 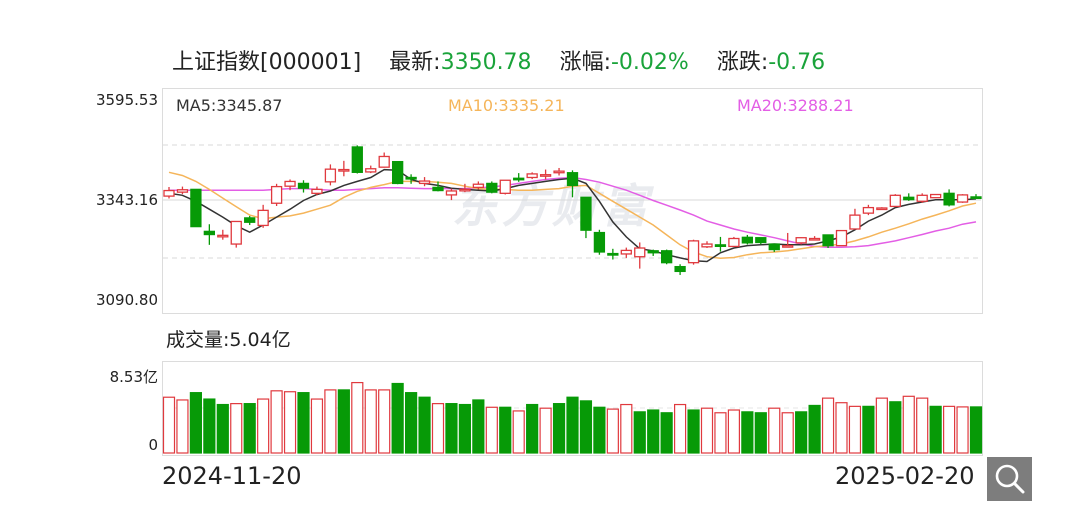 I want to click on index-name: 上证指数[000001], so click(x=267, y=62).